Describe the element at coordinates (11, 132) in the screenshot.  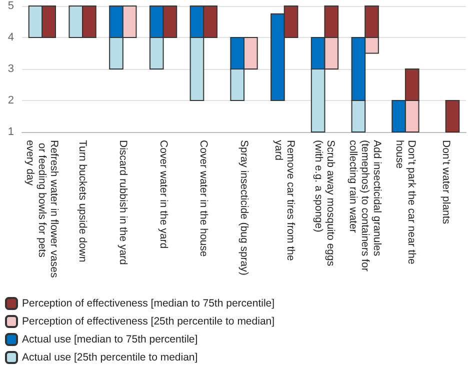
I see `y-tick-label: 1` at that location.